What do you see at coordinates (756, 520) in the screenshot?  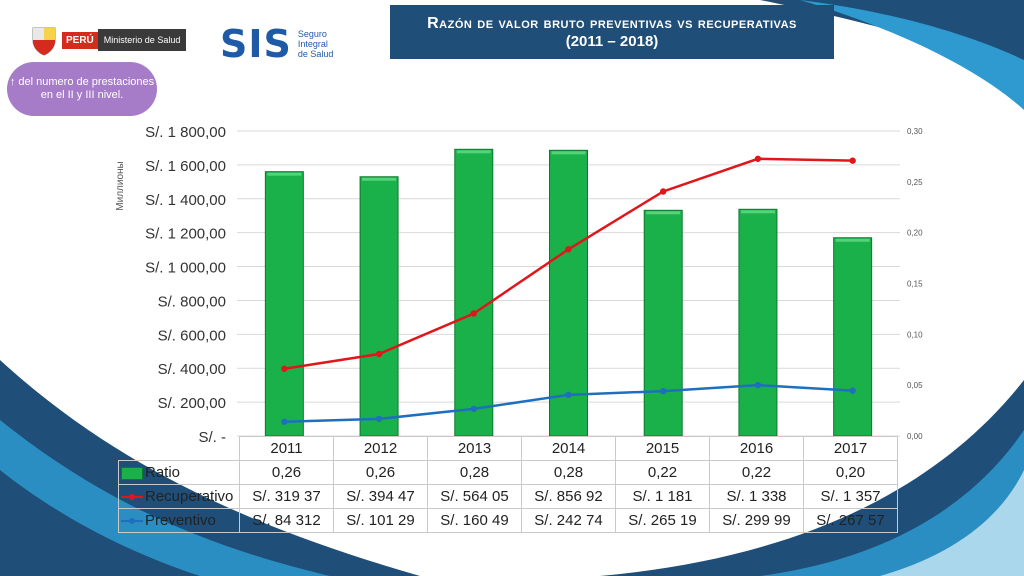 I see `table-cell: S/. 299 99` at bounding box center [756, 520].